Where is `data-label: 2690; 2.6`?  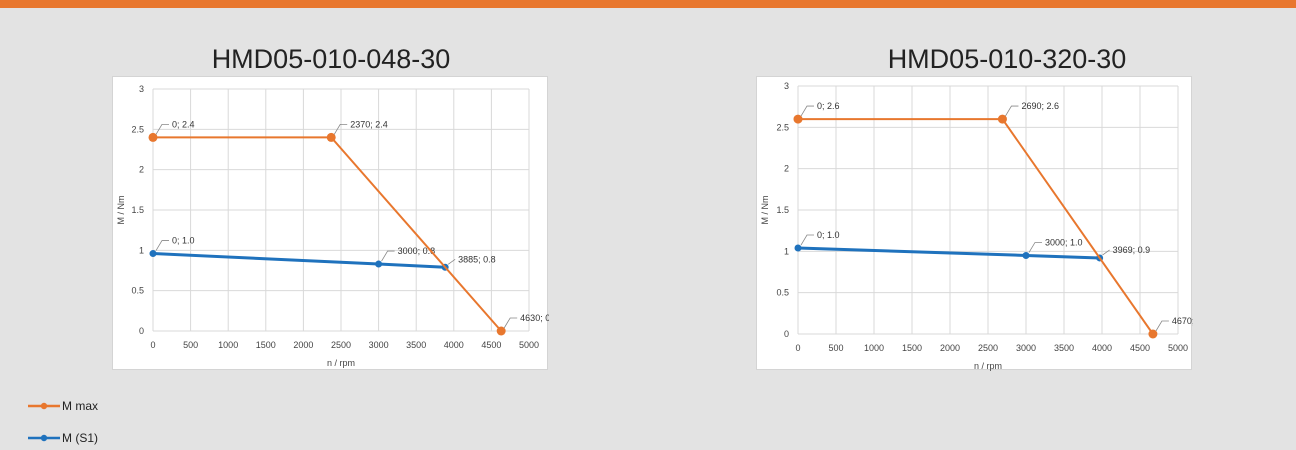 data-label: 2690; 2.6 is located at coordinates (1040, 106).